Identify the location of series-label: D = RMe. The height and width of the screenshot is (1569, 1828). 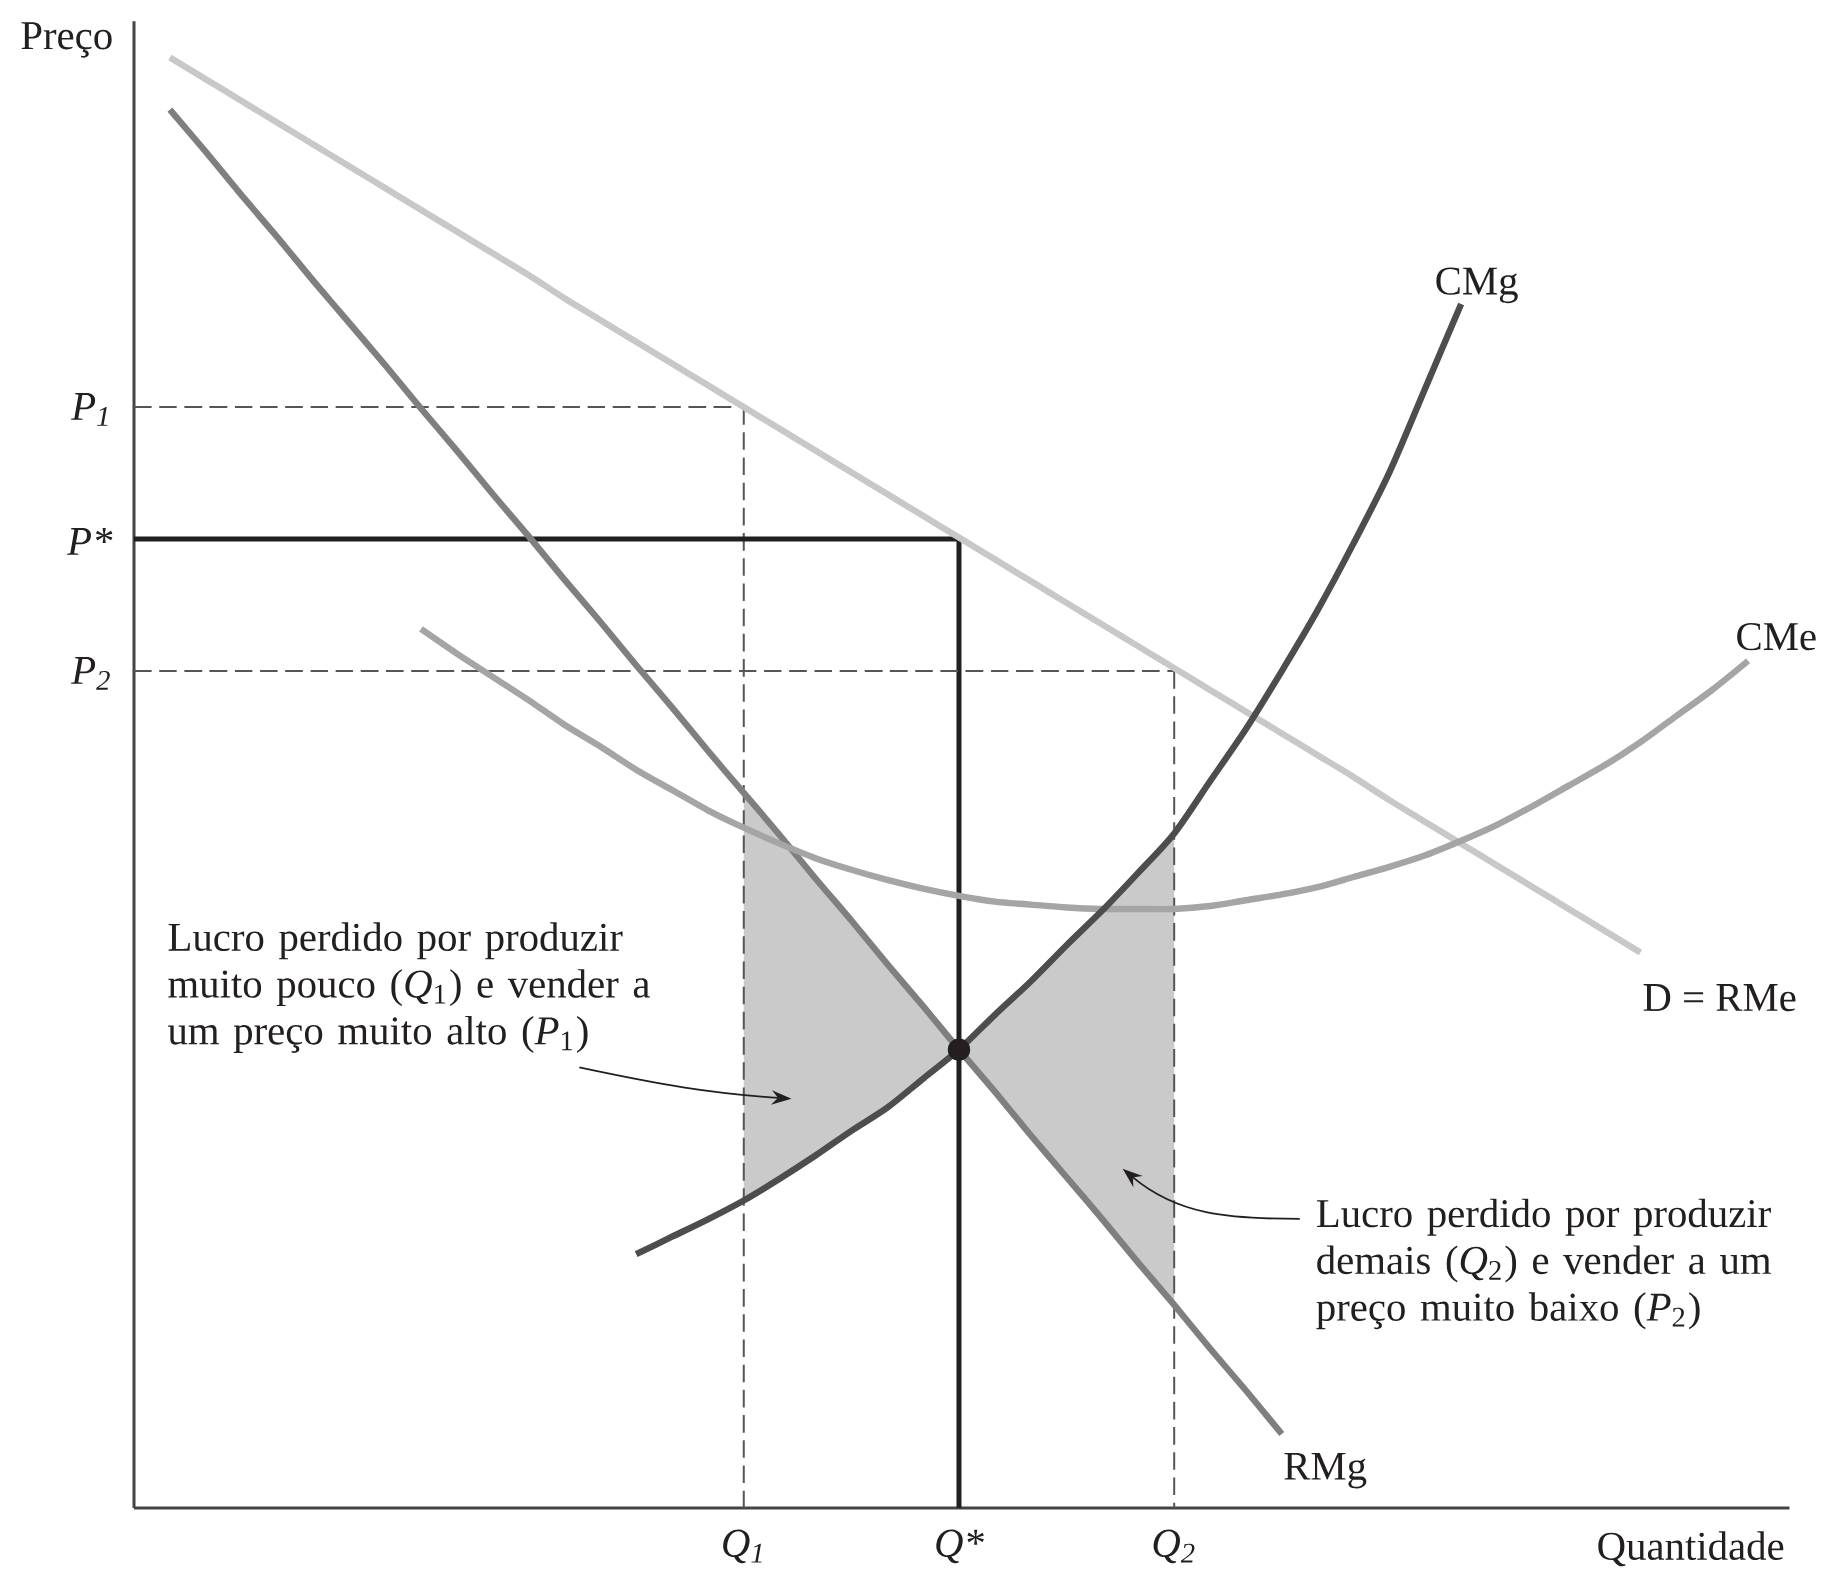
(1719, 998).